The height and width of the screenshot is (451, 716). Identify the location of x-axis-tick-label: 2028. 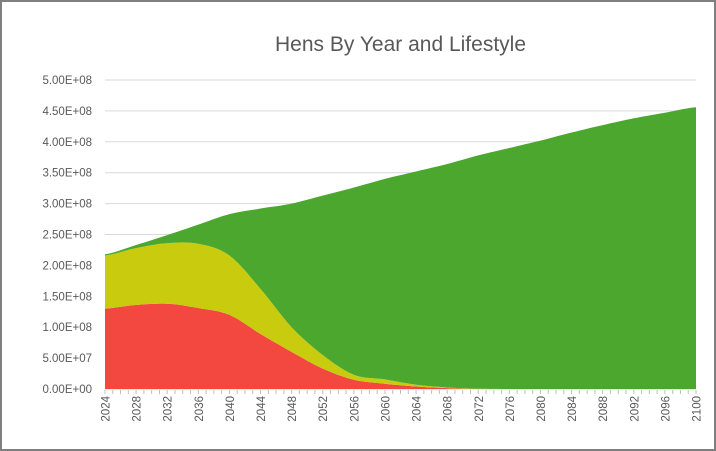
(138, 409).